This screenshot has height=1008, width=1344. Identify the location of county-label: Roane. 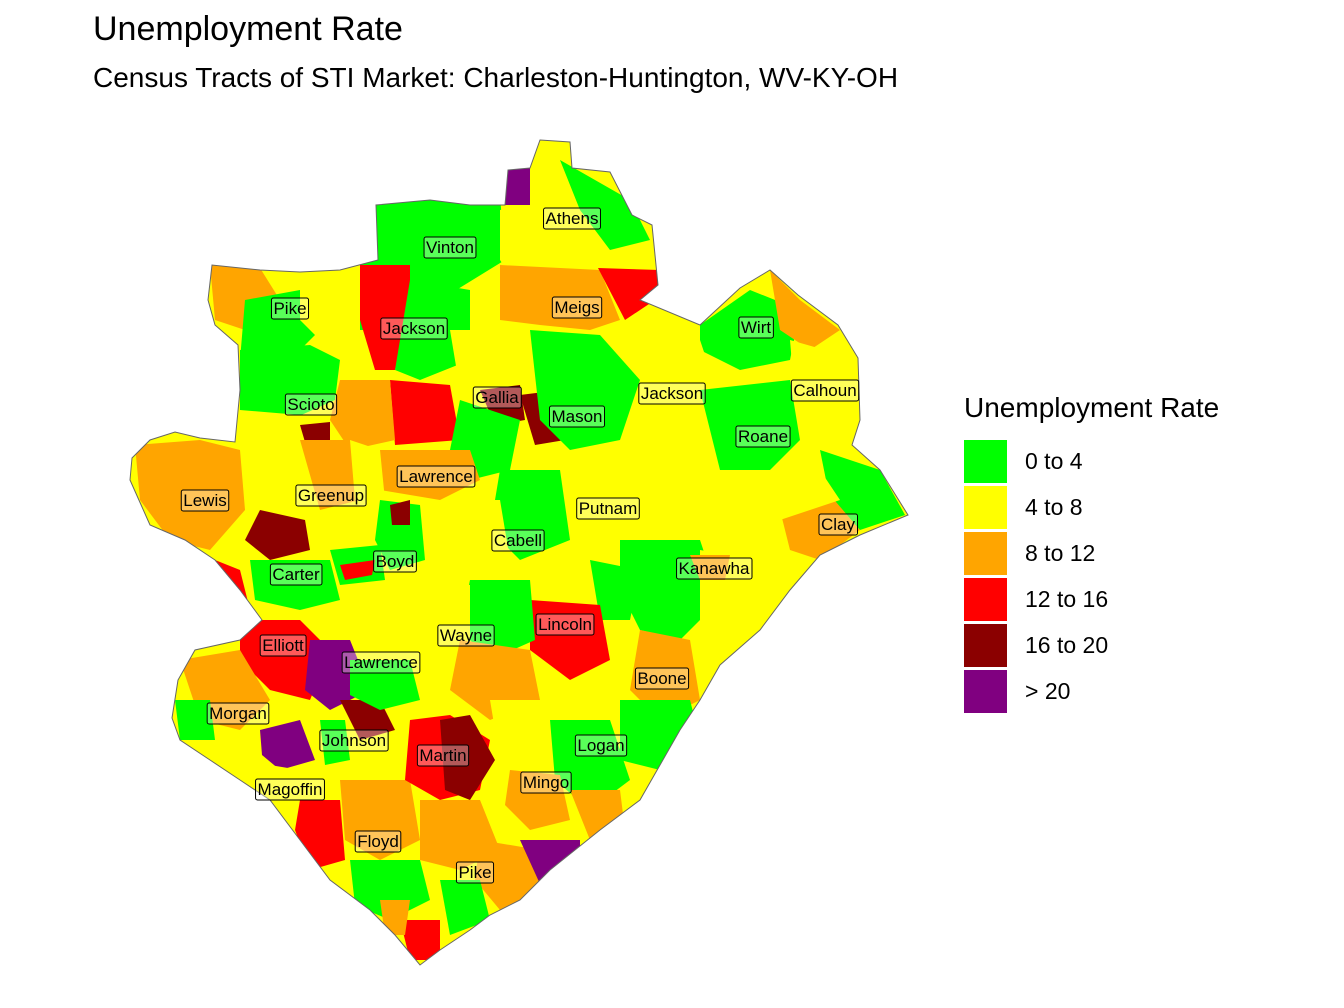
(763, 436).